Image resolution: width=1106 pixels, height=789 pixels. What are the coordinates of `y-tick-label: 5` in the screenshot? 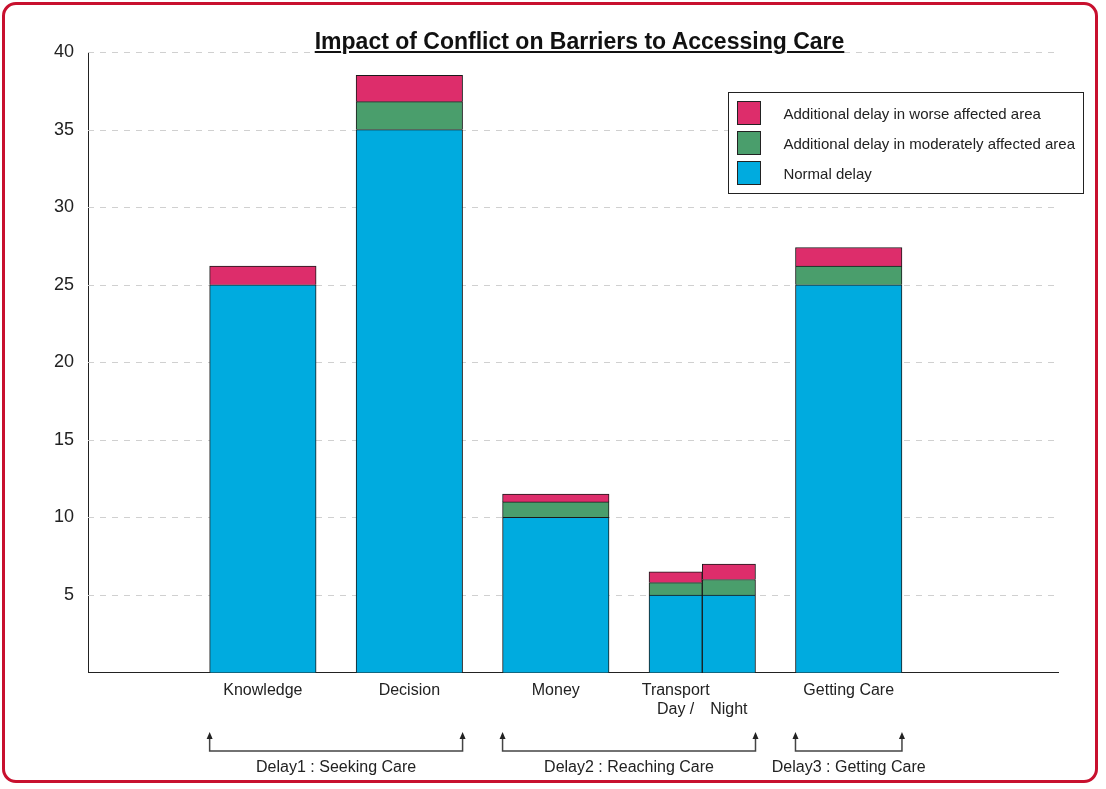 It's located at (69, 593).